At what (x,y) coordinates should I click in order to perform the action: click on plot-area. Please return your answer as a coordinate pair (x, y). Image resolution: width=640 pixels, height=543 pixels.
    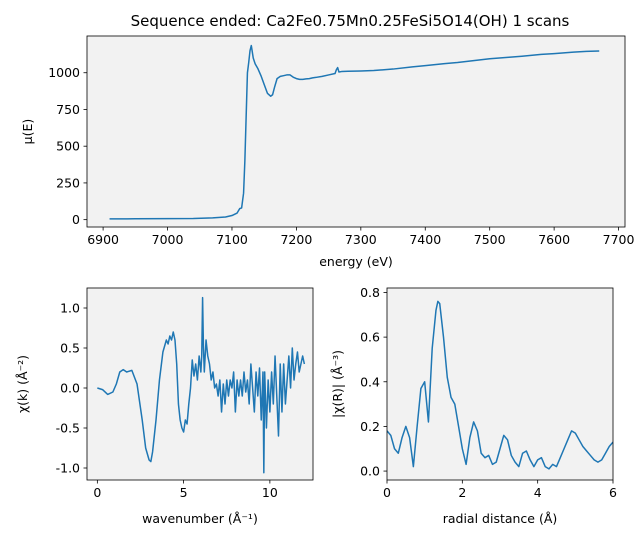
    Looking at the image, I should click on (200, 384).